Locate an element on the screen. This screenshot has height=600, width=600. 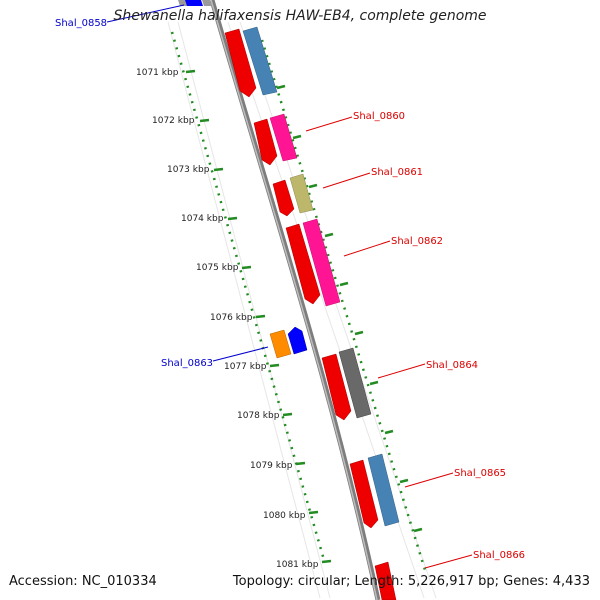
scale-tick-label: 1078 kbp is located at coordinates (258, 416).